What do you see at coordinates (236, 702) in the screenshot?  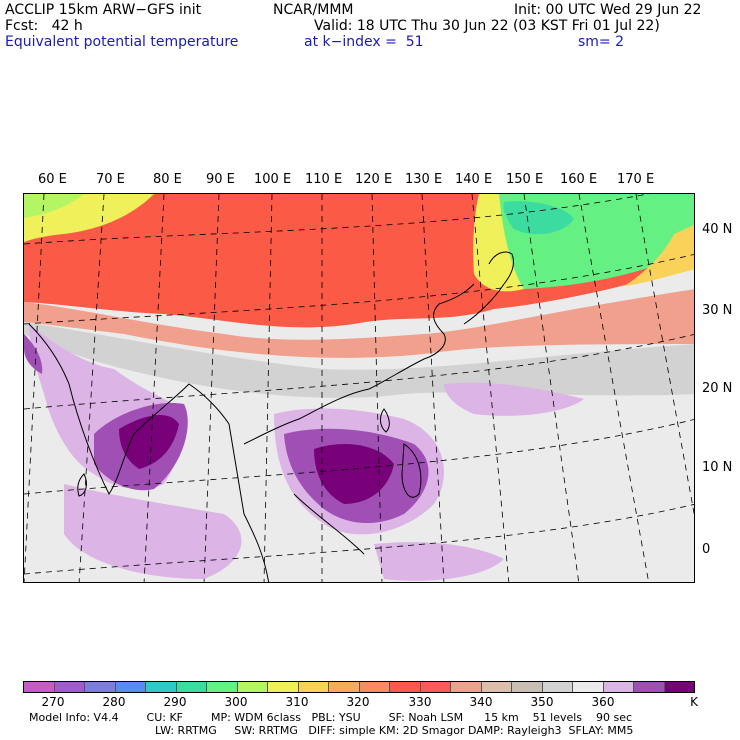 I see `colorbar-tick: 300` at bounding box center [236, 702].